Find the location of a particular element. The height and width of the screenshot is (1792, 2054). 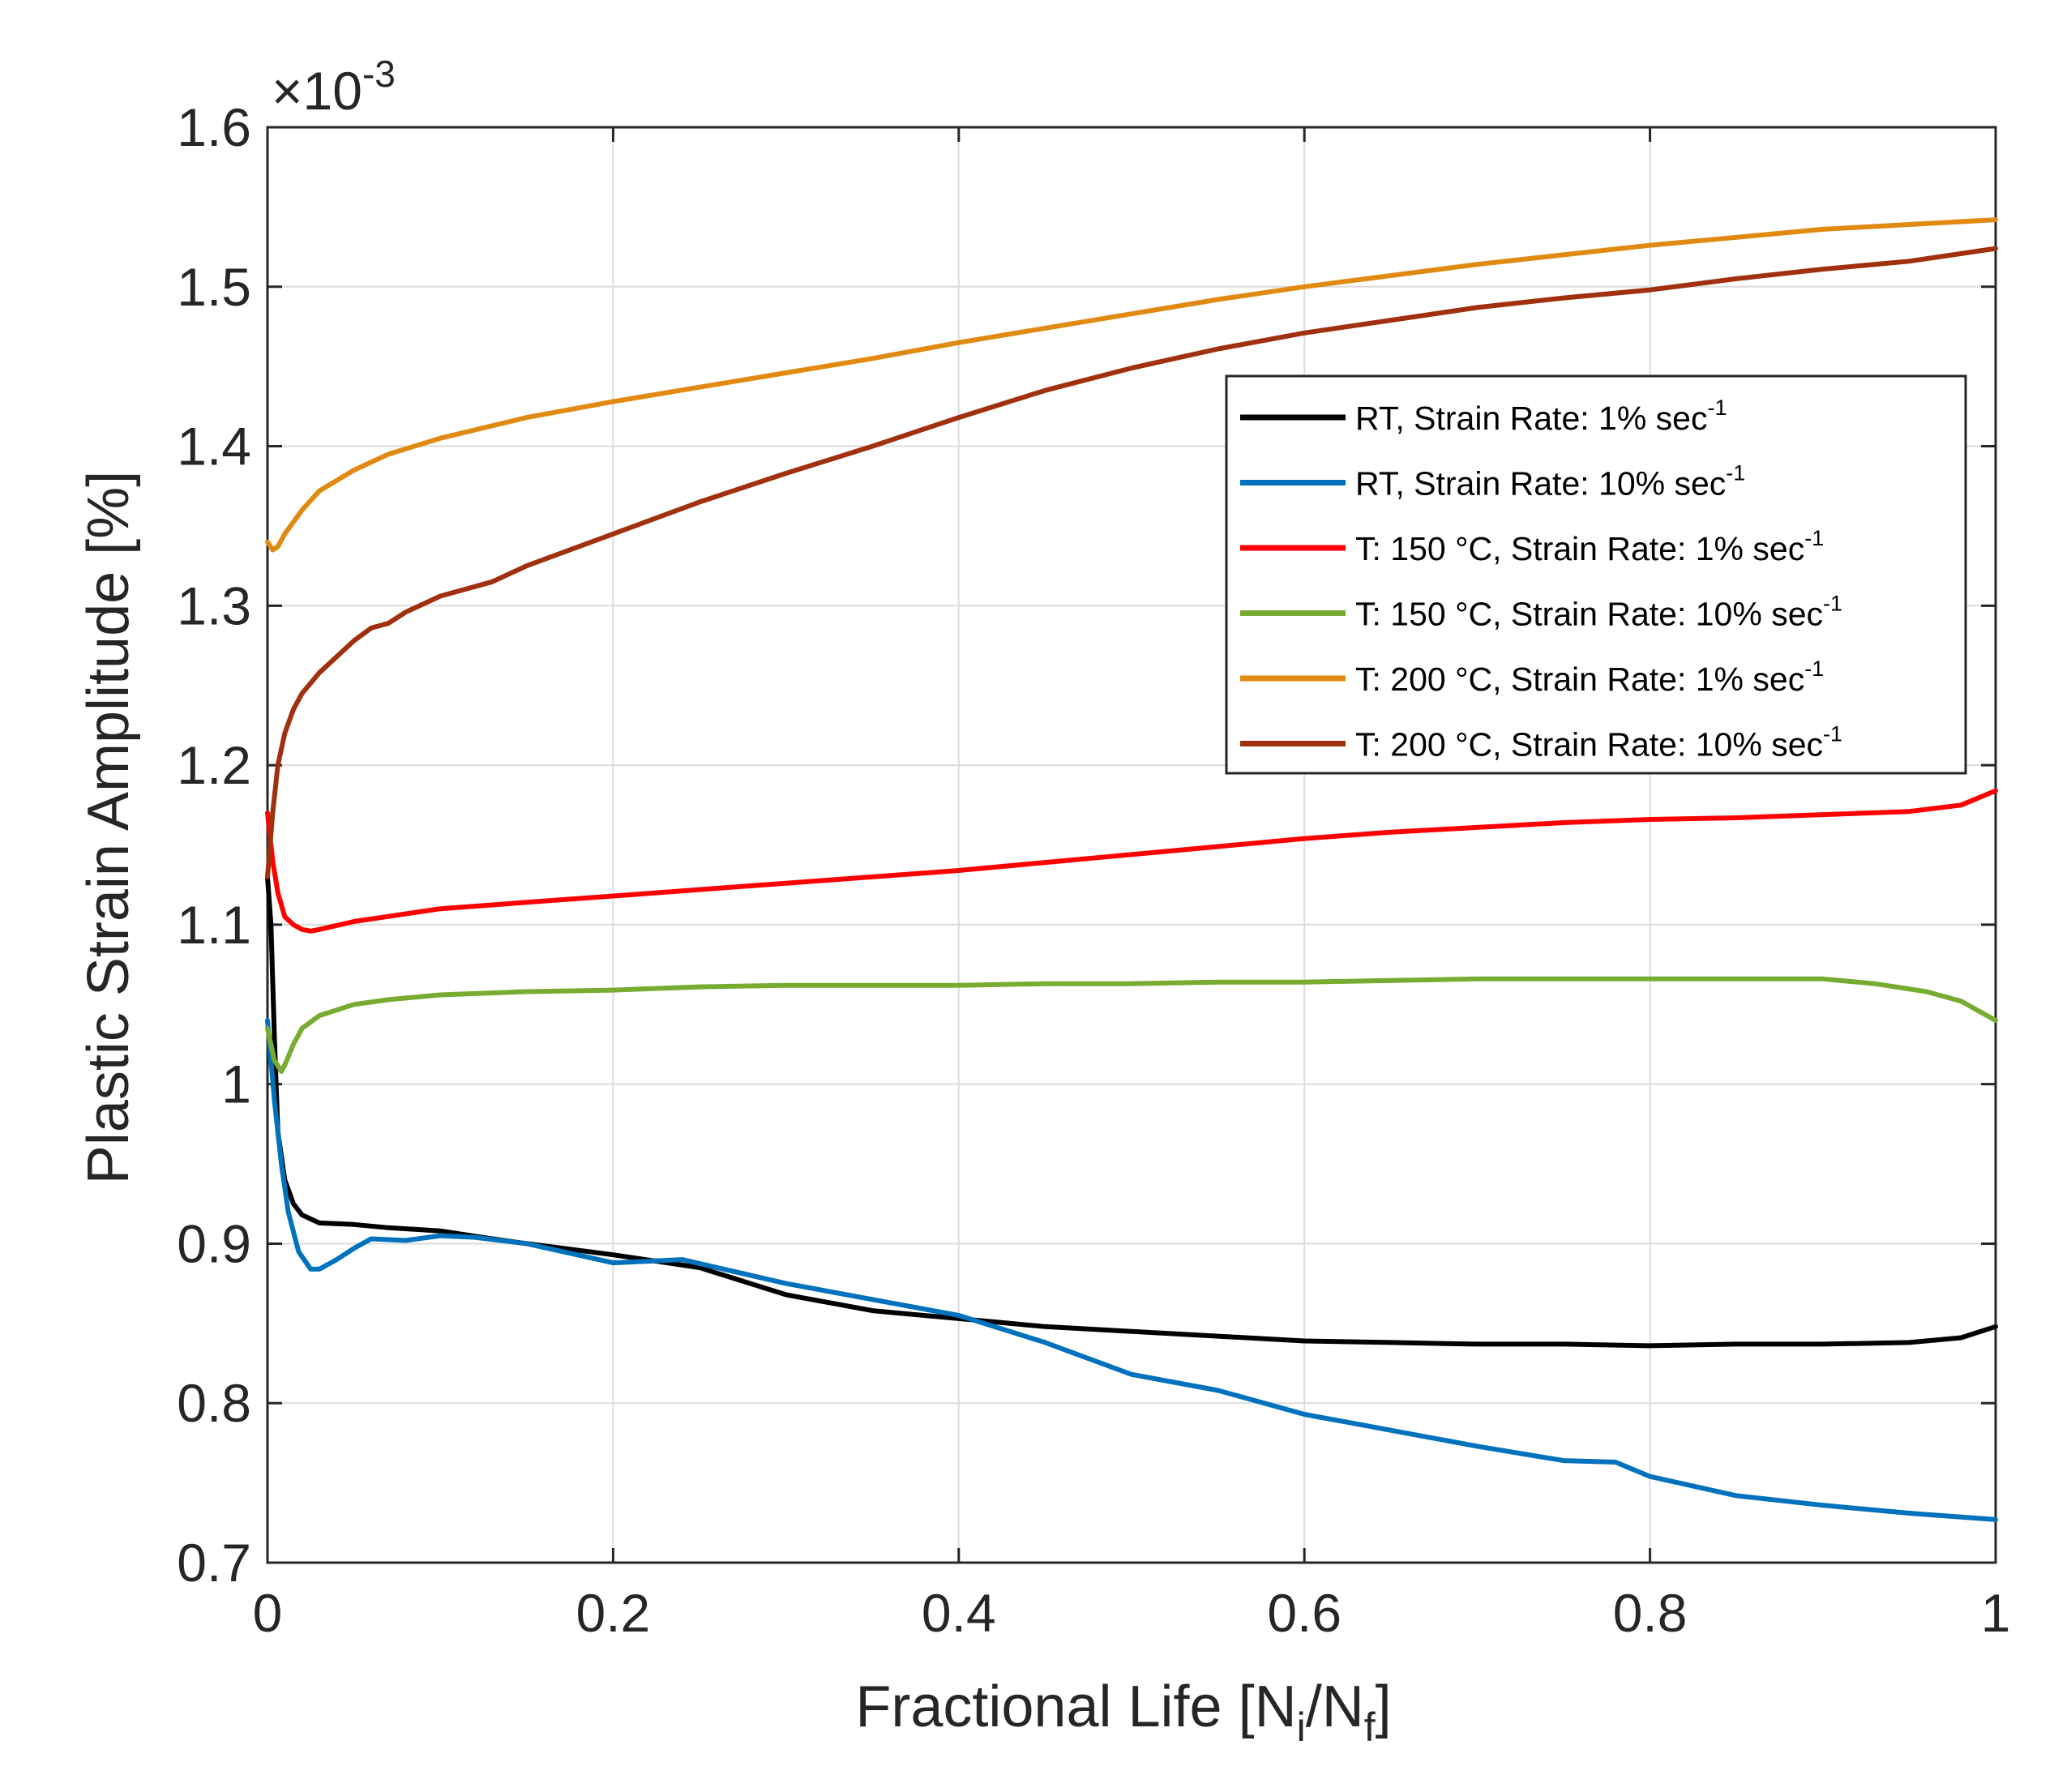

x-axis-title: Fractional Life [Ni/Nf] is located at coordinates (1123, 1712).